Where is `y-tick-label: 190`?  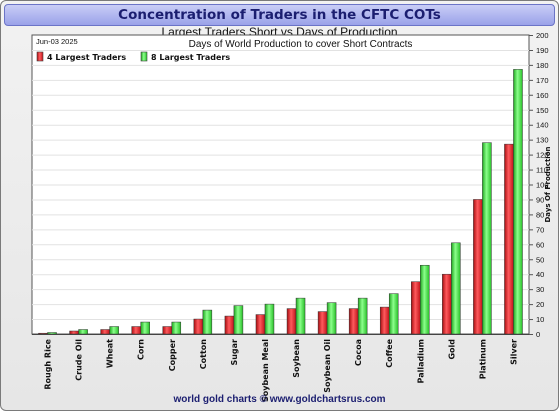 y-tick-label: 190 is located at coordinates (542, 50).